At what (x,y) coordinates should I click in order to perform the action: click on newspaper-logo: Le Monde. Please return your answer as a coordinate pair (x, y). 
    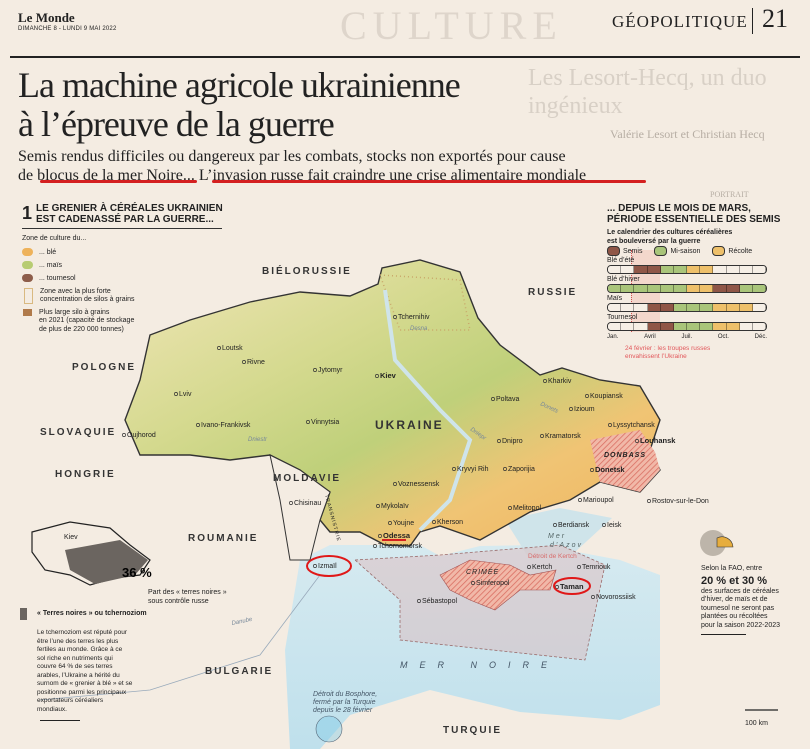
    Looking at the image, I should click on (46, 17).